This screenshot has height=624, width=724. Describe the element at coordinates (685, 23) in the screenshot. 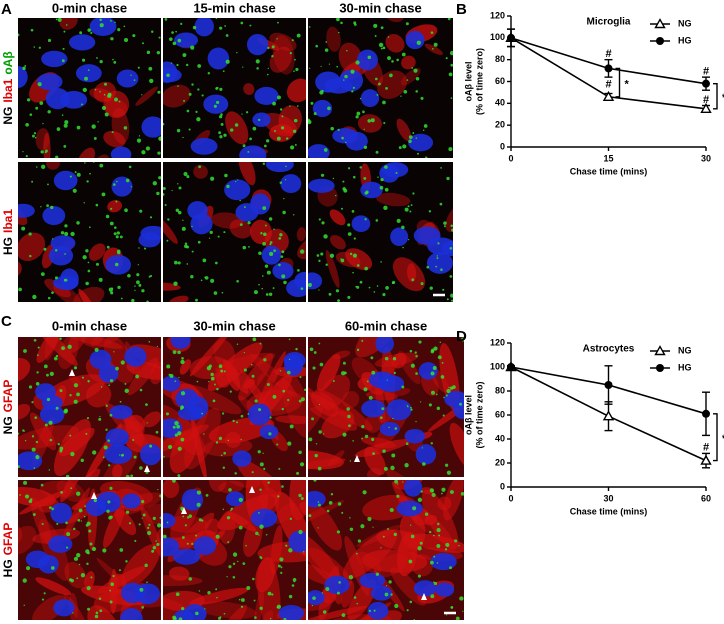

I see `legend-label: NG` at that location.